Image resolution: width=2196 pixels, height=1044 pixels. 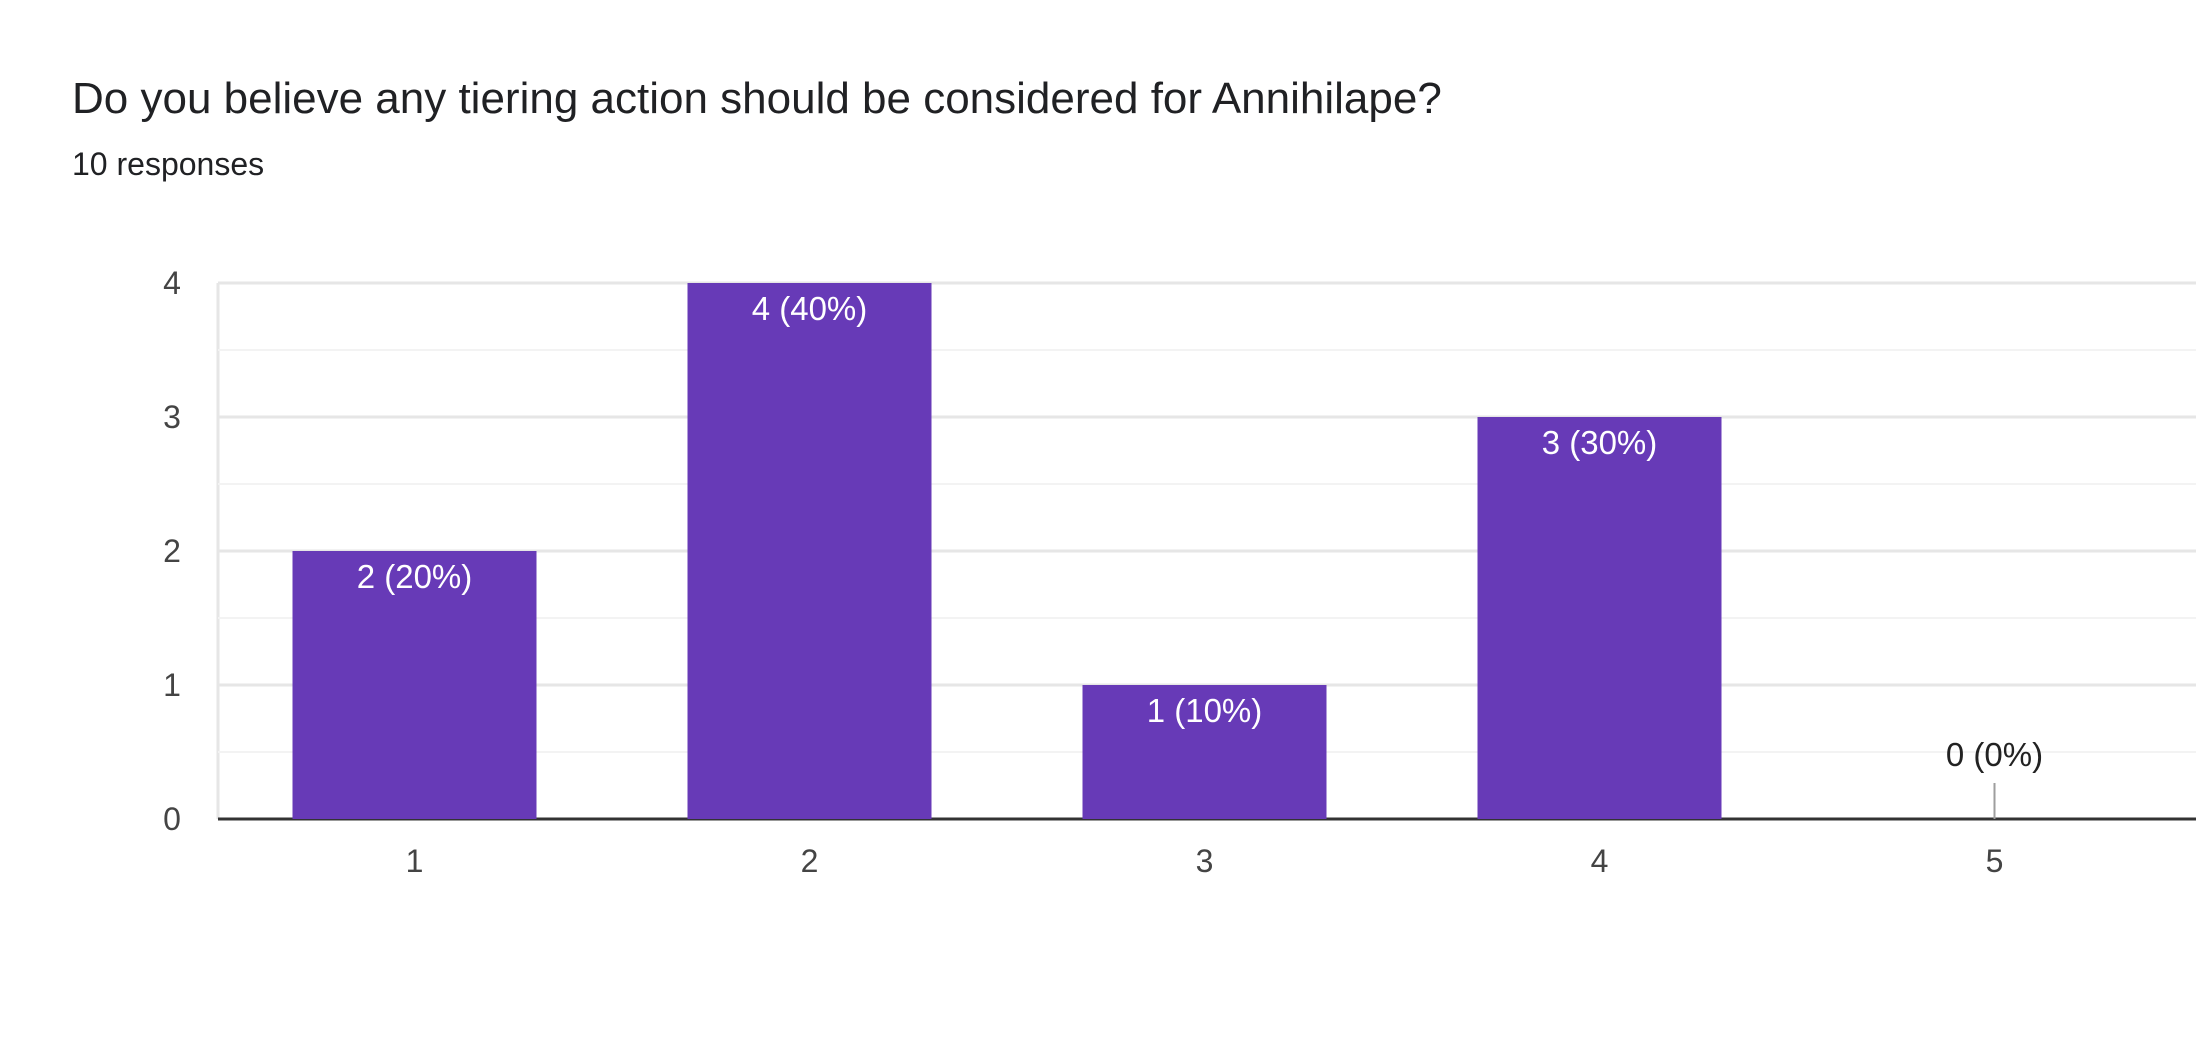 What do you see at coordinates (1995, 861) in the screenshot?
I see `x-tick-label: 5` at bounding box center [1995, 861].